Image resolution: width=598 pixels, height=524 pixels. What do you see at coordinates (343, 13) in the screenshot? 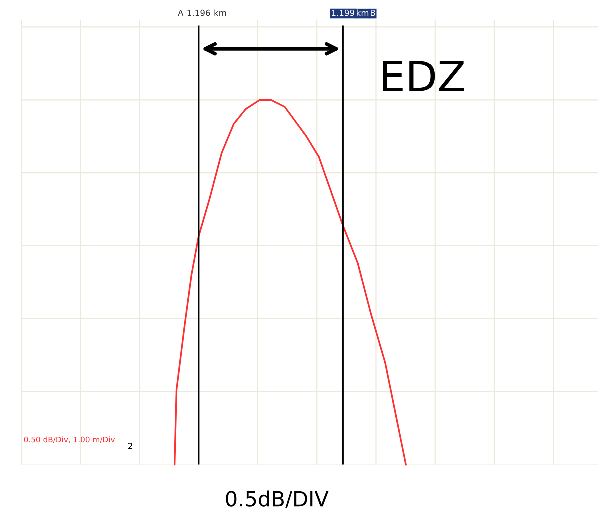
I see `x-tick-label: 1.199` at bounding box center [343, 13].